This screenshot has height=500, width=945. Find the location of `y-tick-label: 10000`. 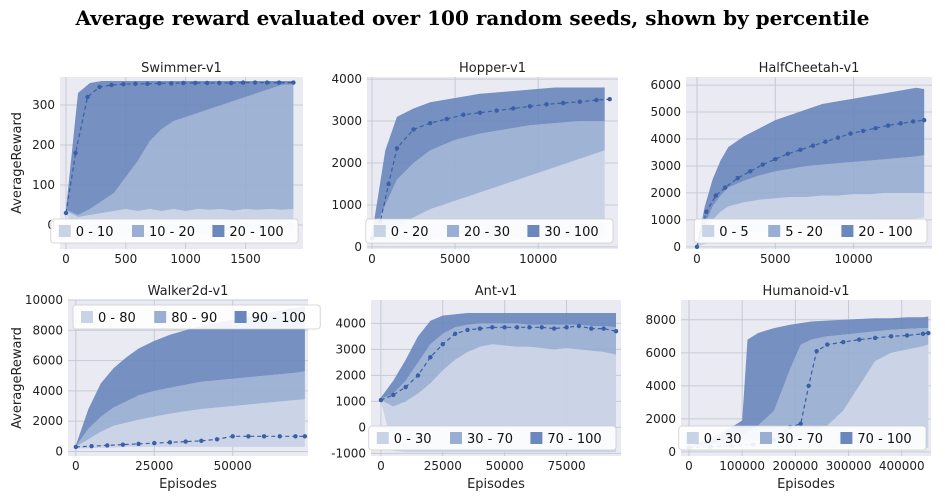

y-tick-label: 10000 is located at coordinates (44, 300).